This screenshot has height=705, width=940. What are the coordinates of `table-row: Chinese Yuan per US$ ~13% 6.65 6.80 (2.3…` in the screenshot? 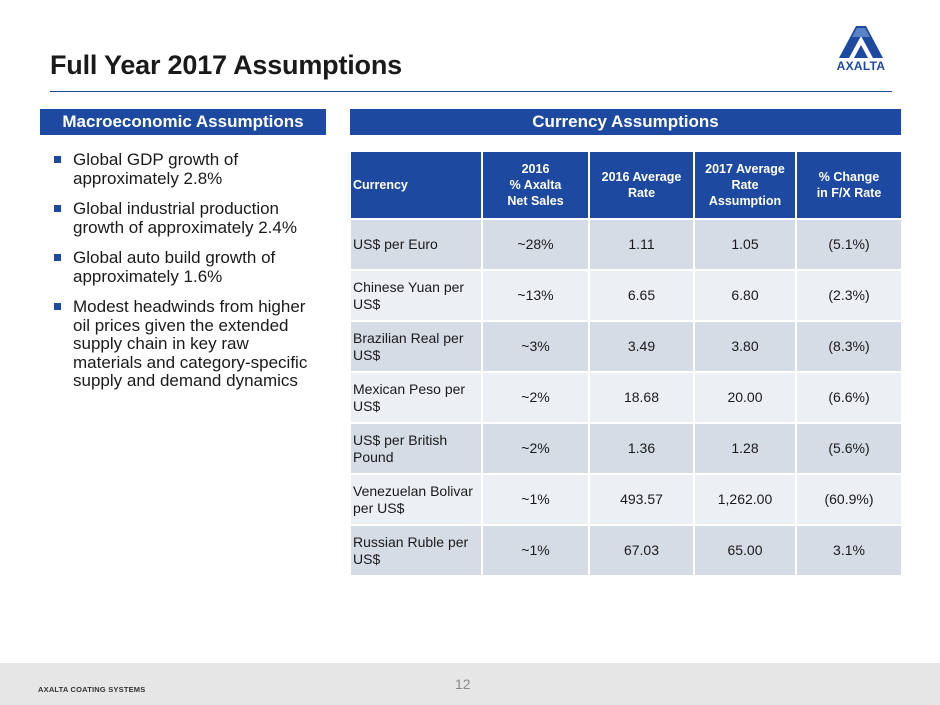 It's located at (626, 295).